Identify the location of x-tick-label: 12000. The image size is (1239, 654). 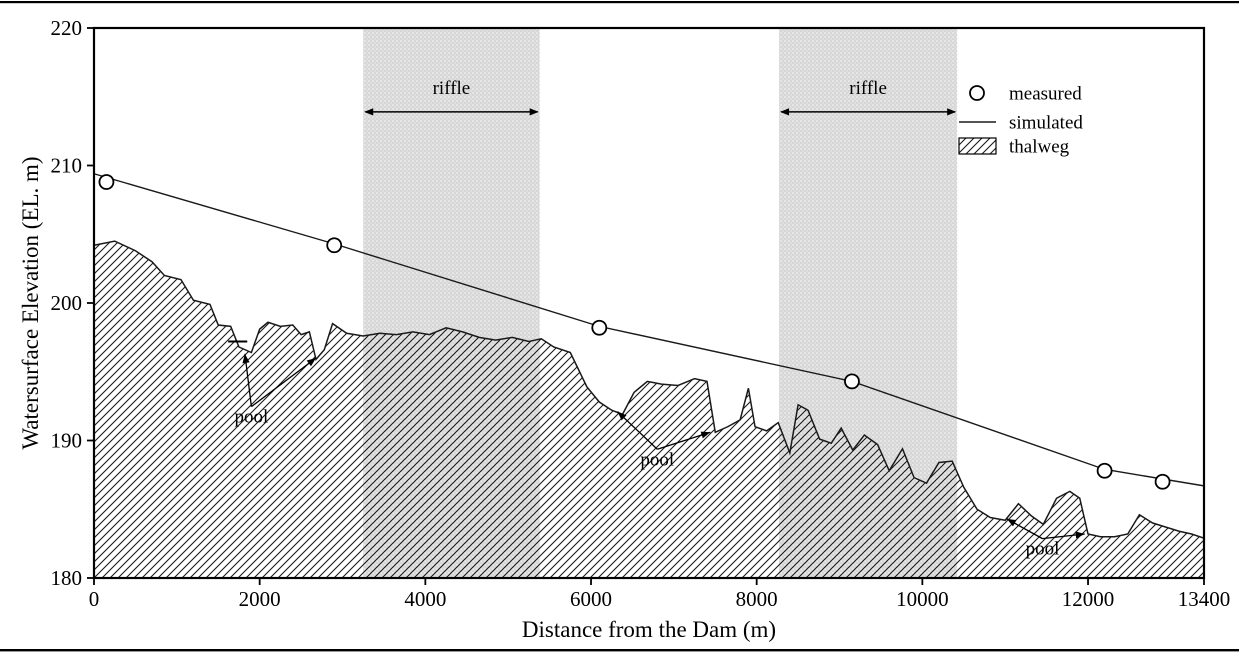
(1088, 599).